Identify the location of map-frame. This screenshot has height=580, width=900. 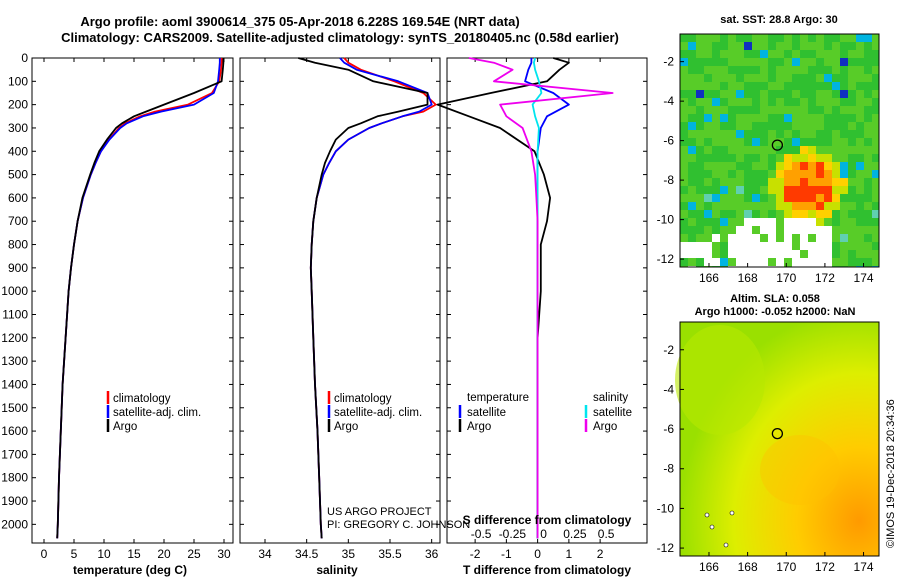
(779, 439).